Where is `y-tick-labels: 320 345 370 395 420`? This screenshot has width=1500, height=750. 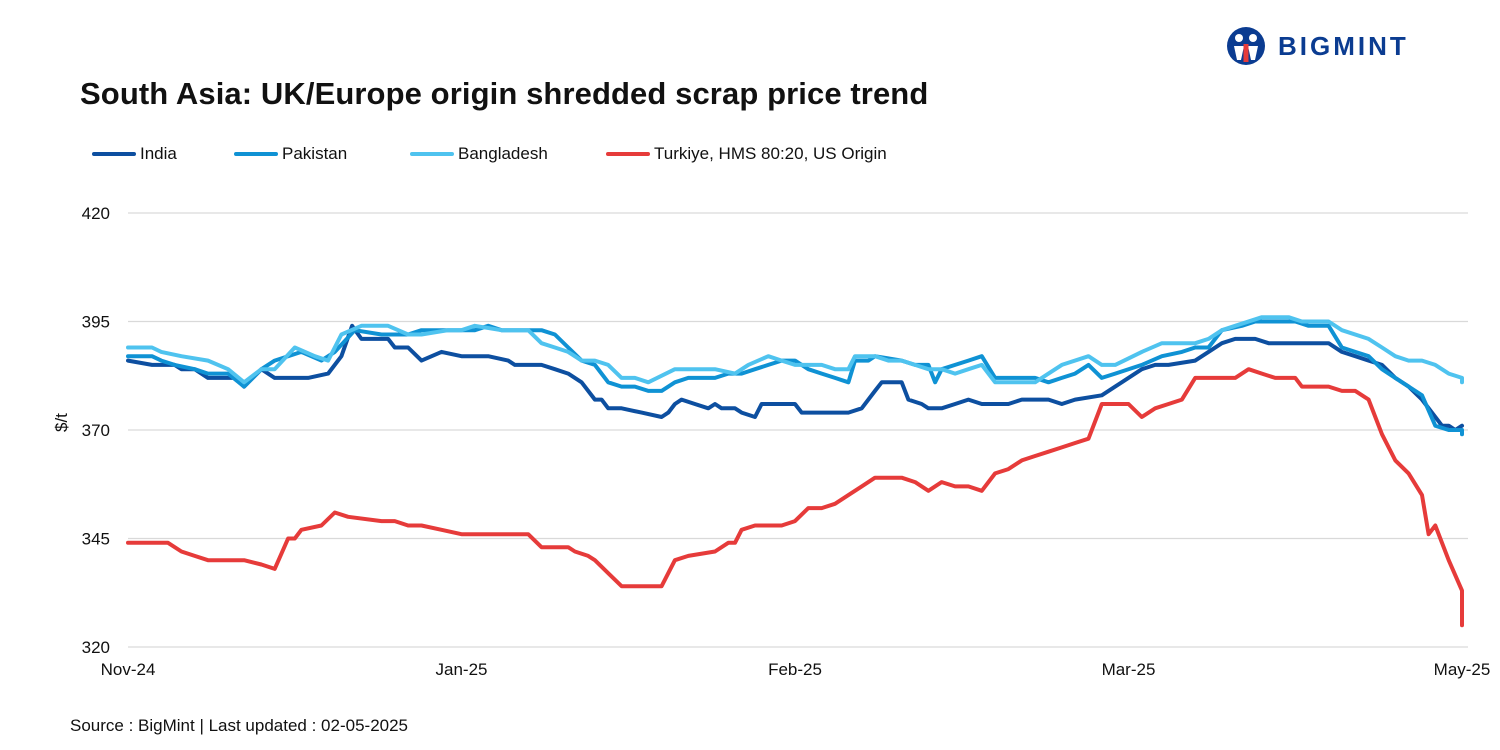
y-tick-labels: 320 345 370 395 420 is located at coordinates (96, 430).